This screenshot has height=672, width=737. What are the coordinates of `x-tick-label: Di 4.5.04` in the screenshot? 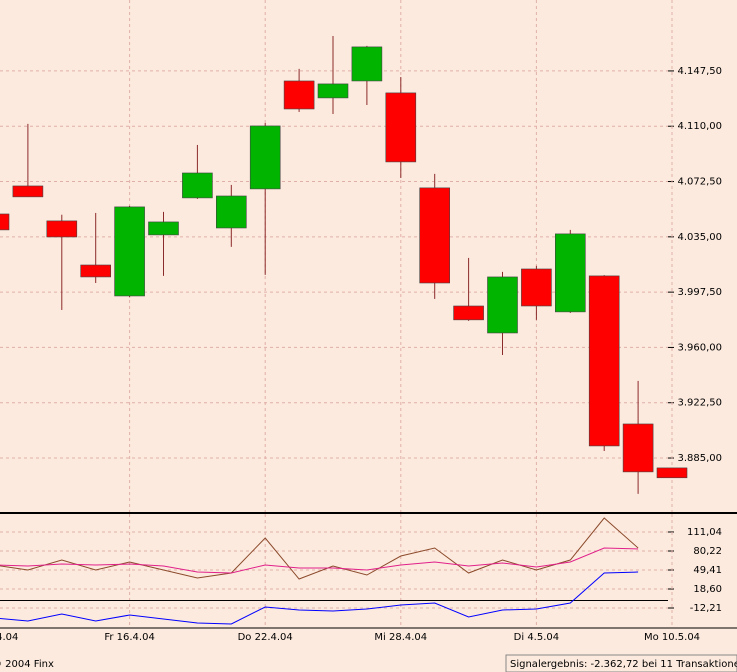 It's located at (536, 637).